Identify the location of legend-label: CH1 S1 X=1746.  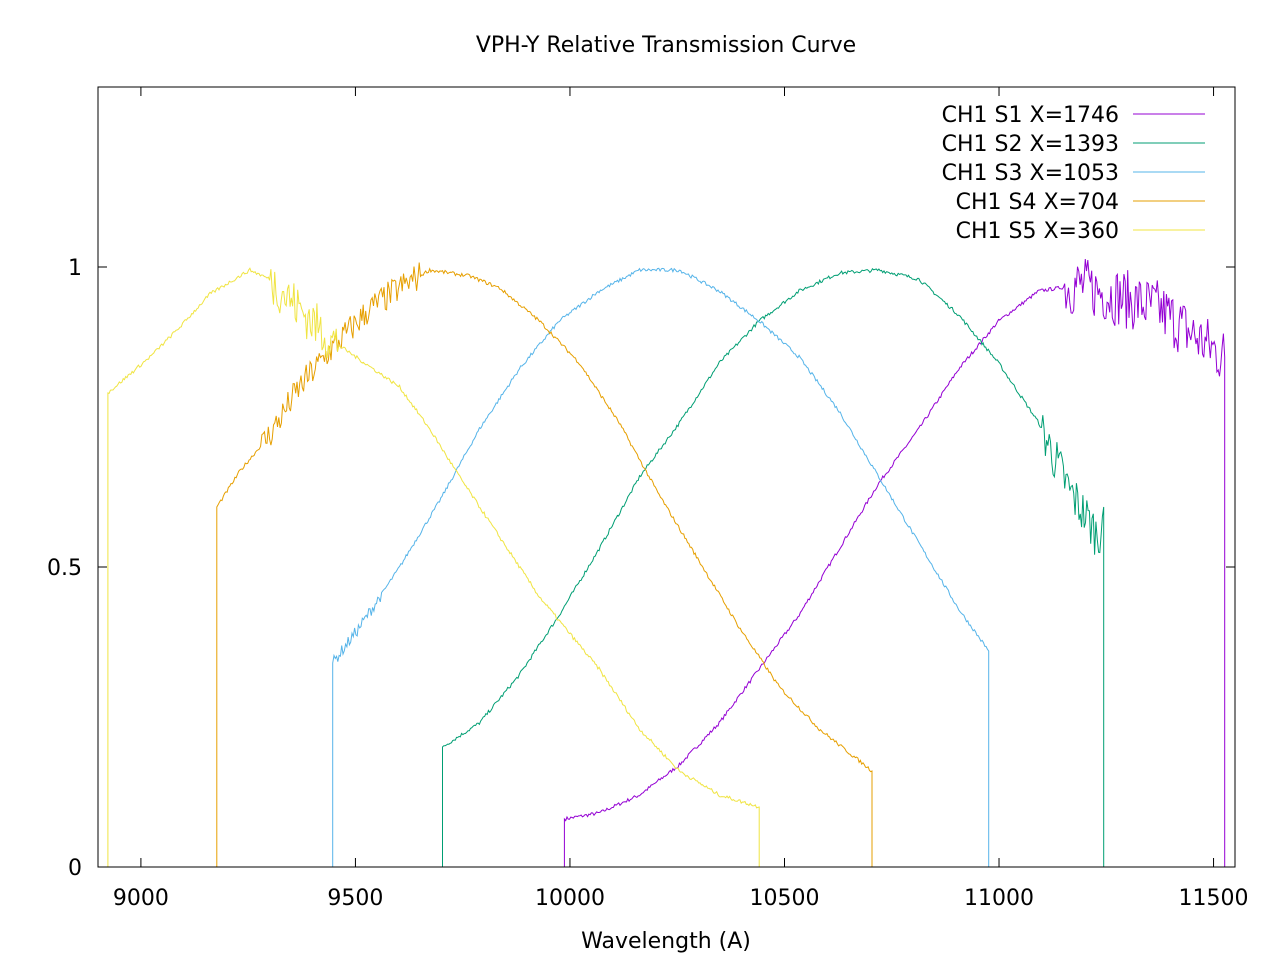
(1030, 115).